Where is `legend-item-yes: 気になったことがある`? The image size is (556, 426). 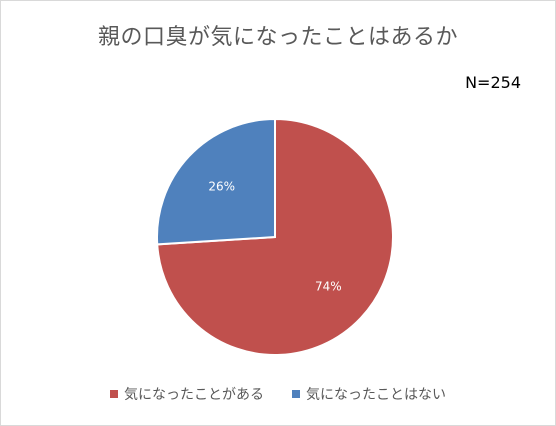
legend-item-yes: 気になったことがある is located at coordinates (187, 394).